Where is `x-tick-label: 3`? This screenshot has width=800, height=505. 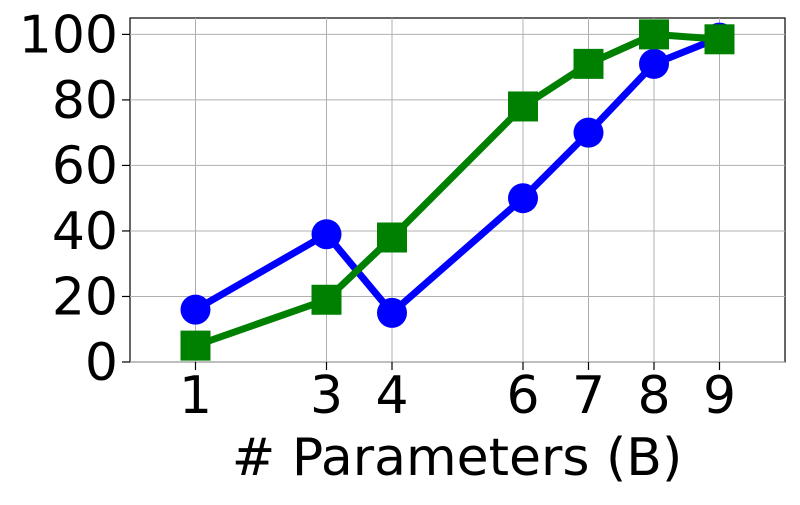
x-tick-label: 3 is located at coordinates (326, 396).